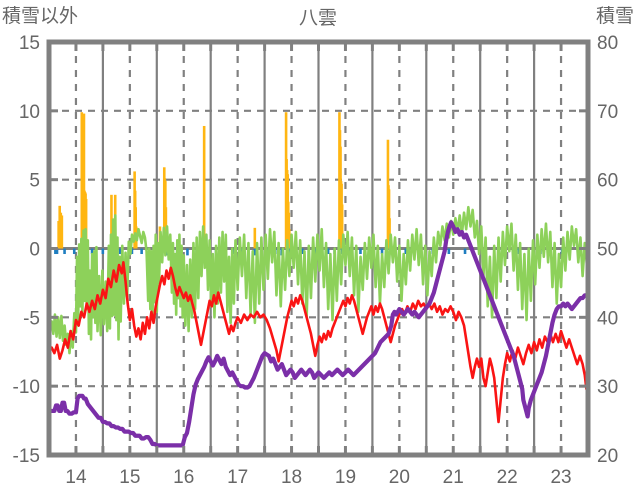 The height and width of the screenshot is (501, 636). I want to click on chart-title: 八雲, so click(317, 18).